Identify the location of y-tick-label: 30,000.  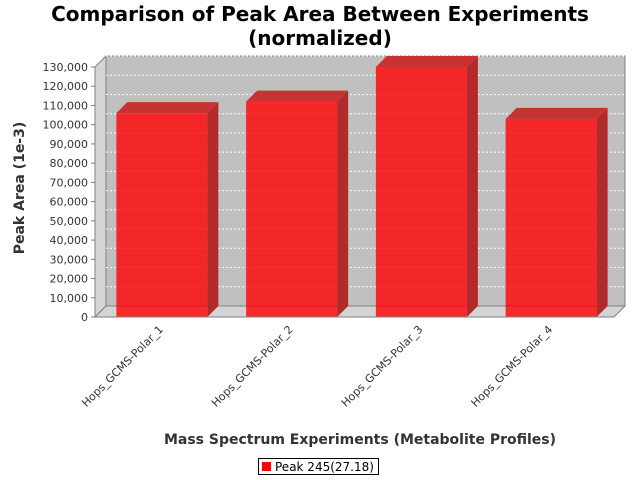
(69, 259).